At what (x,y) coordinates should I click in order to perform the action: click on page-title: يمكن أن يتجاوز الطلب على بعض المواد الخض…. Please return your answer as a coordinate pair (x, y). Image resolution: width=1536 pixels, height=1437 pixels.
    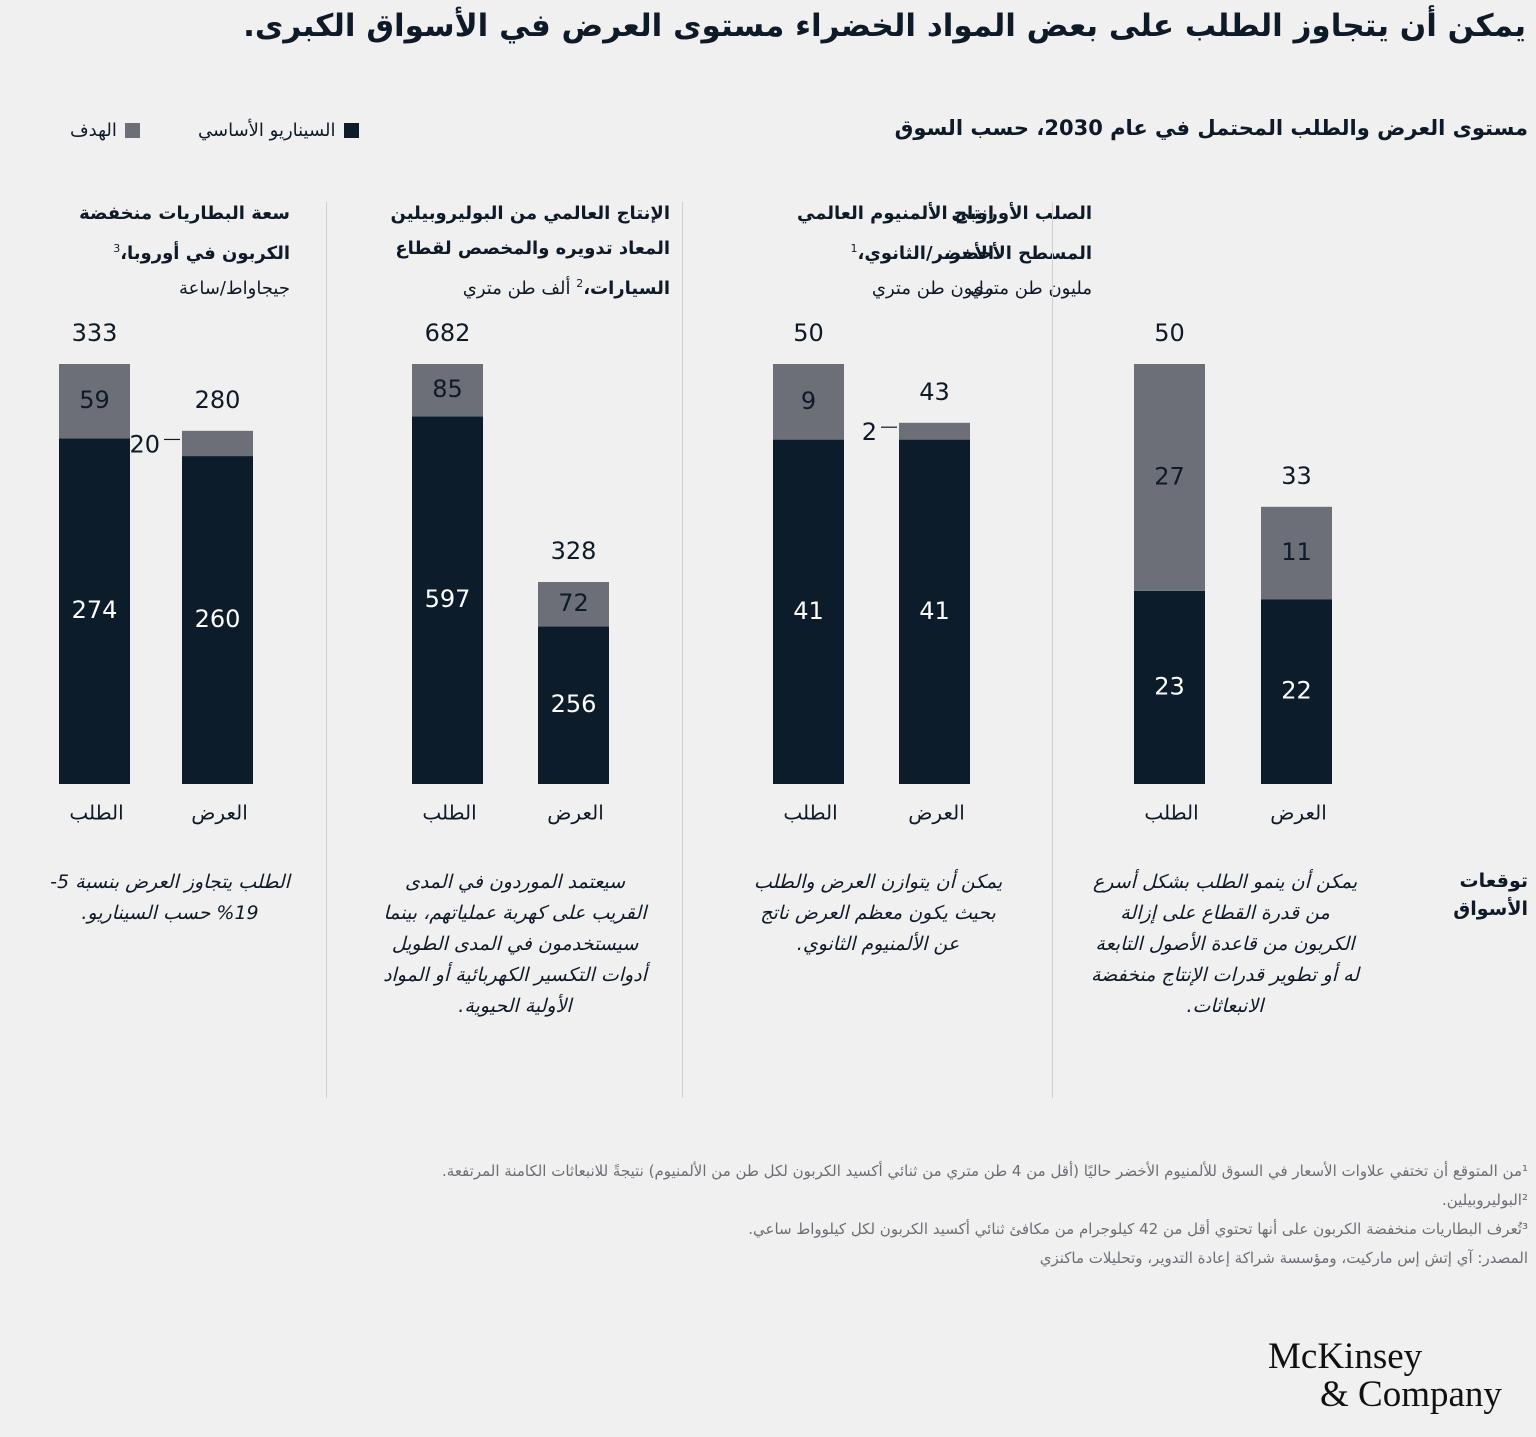
    Looking at the image, I should click on (884, 26).